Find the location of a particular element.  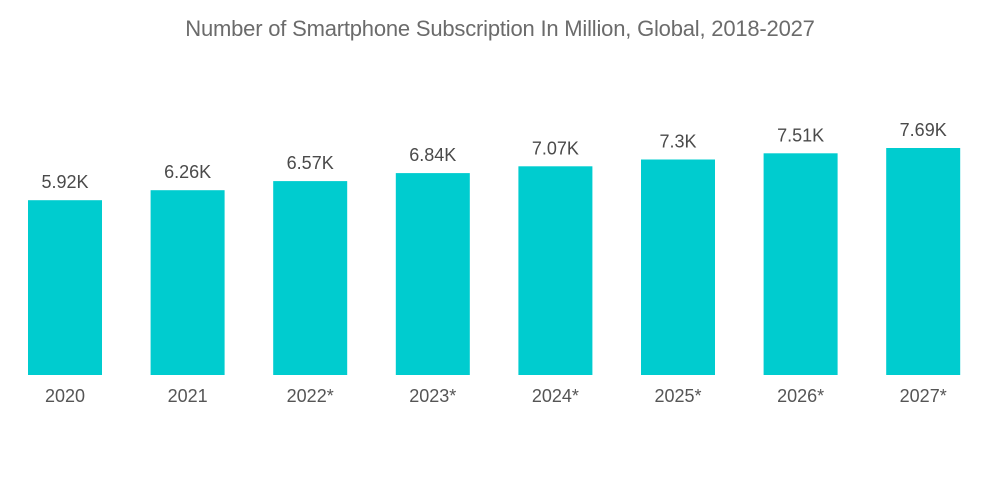

data-label: 7.69K is located at coordinates (923, 130).